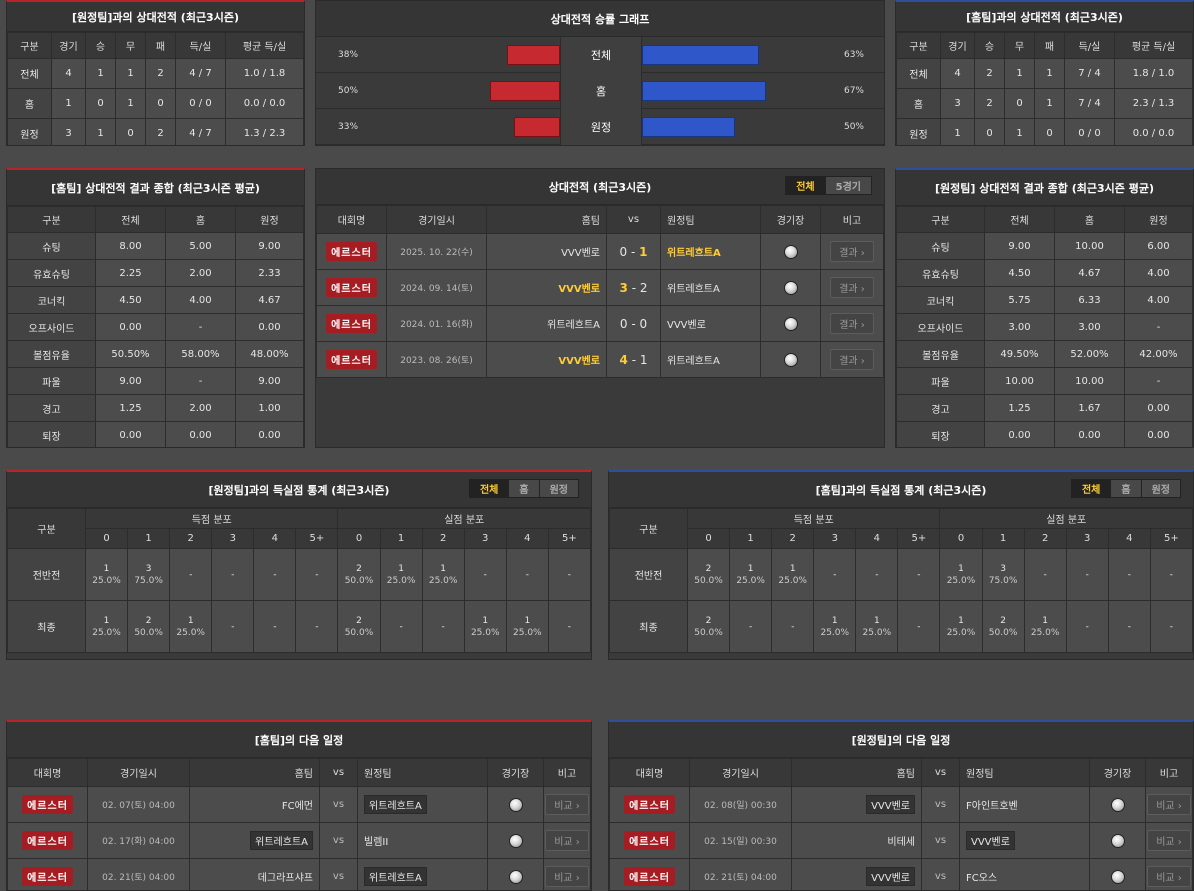 Image resolution: width=1194 pixels, height=891 pixels. What do you see at coordinates (1045, 538) in the screenshot?
I see `col-header: 2` at bounding box center [1045, 538].